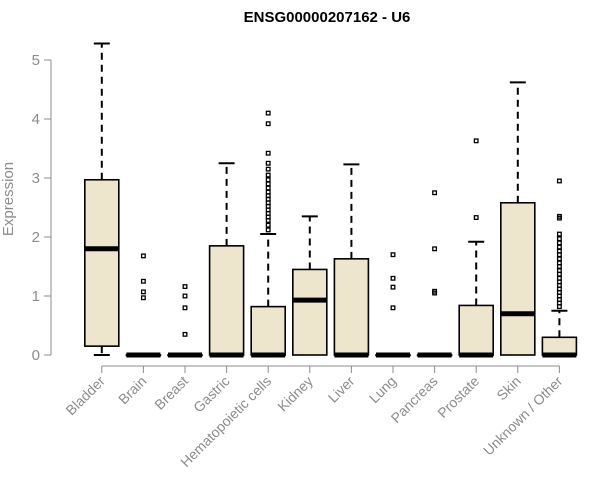  I want to click on x-tick-label: Unknown / Other, so click(523, 416).